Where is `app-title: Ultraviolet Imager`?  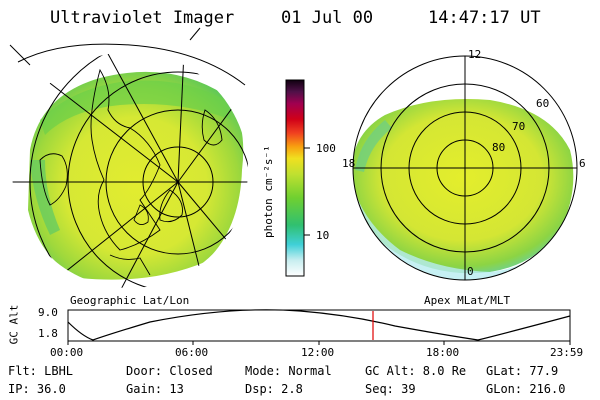
app-title: Ultraviolet Imager is located at coordinates (142, 18).